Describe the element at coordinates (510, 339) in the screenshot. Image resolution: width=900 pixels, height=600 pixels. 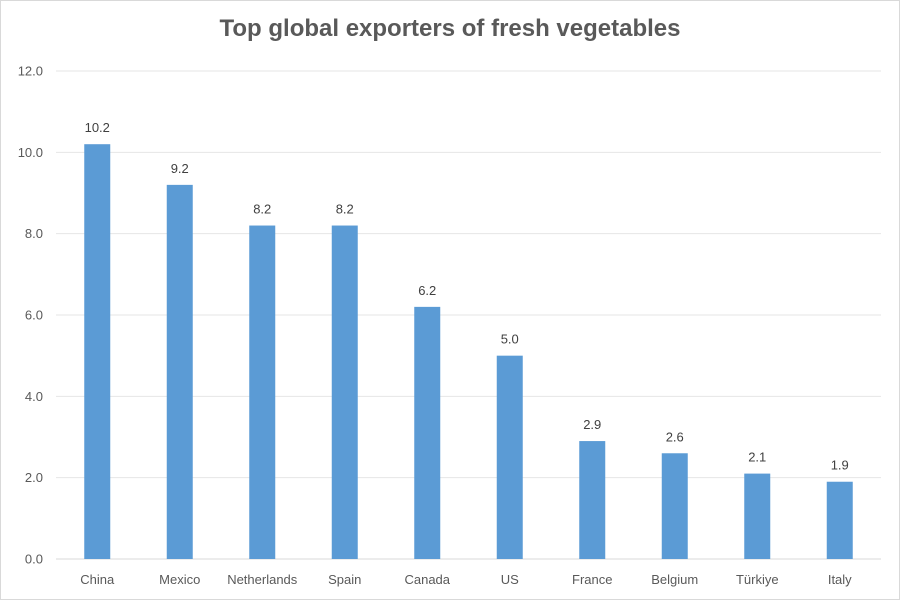
I see `data-label: 5.0` at that location.